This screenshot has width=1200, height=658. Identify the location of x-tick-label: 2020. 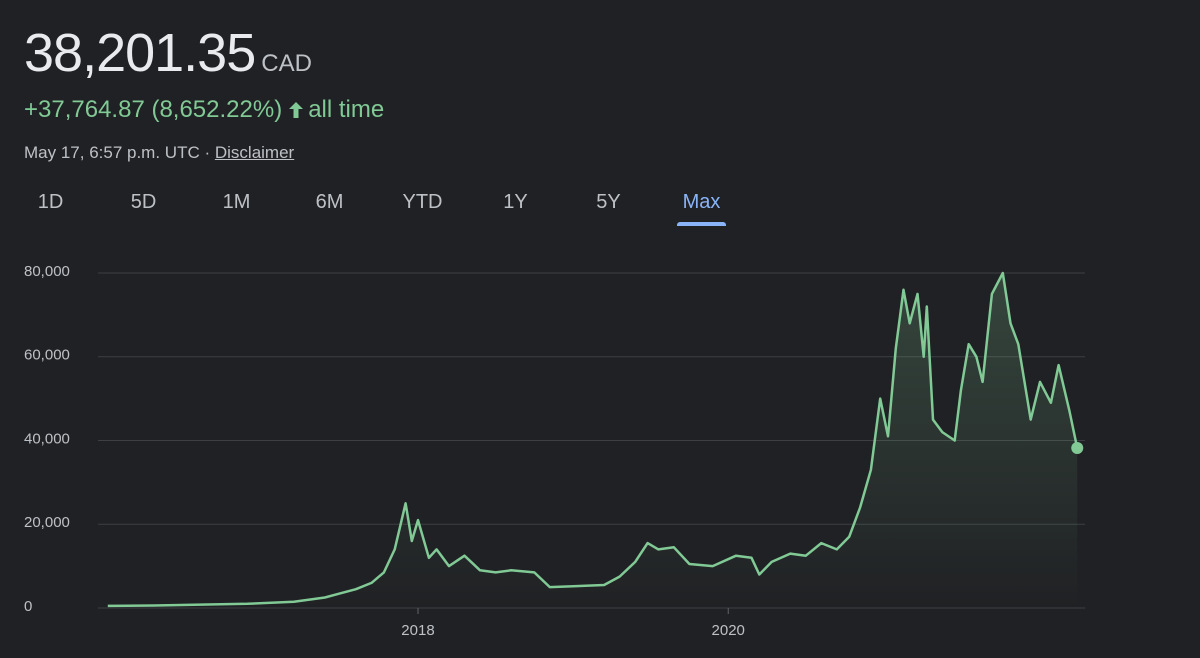
(728, 630).